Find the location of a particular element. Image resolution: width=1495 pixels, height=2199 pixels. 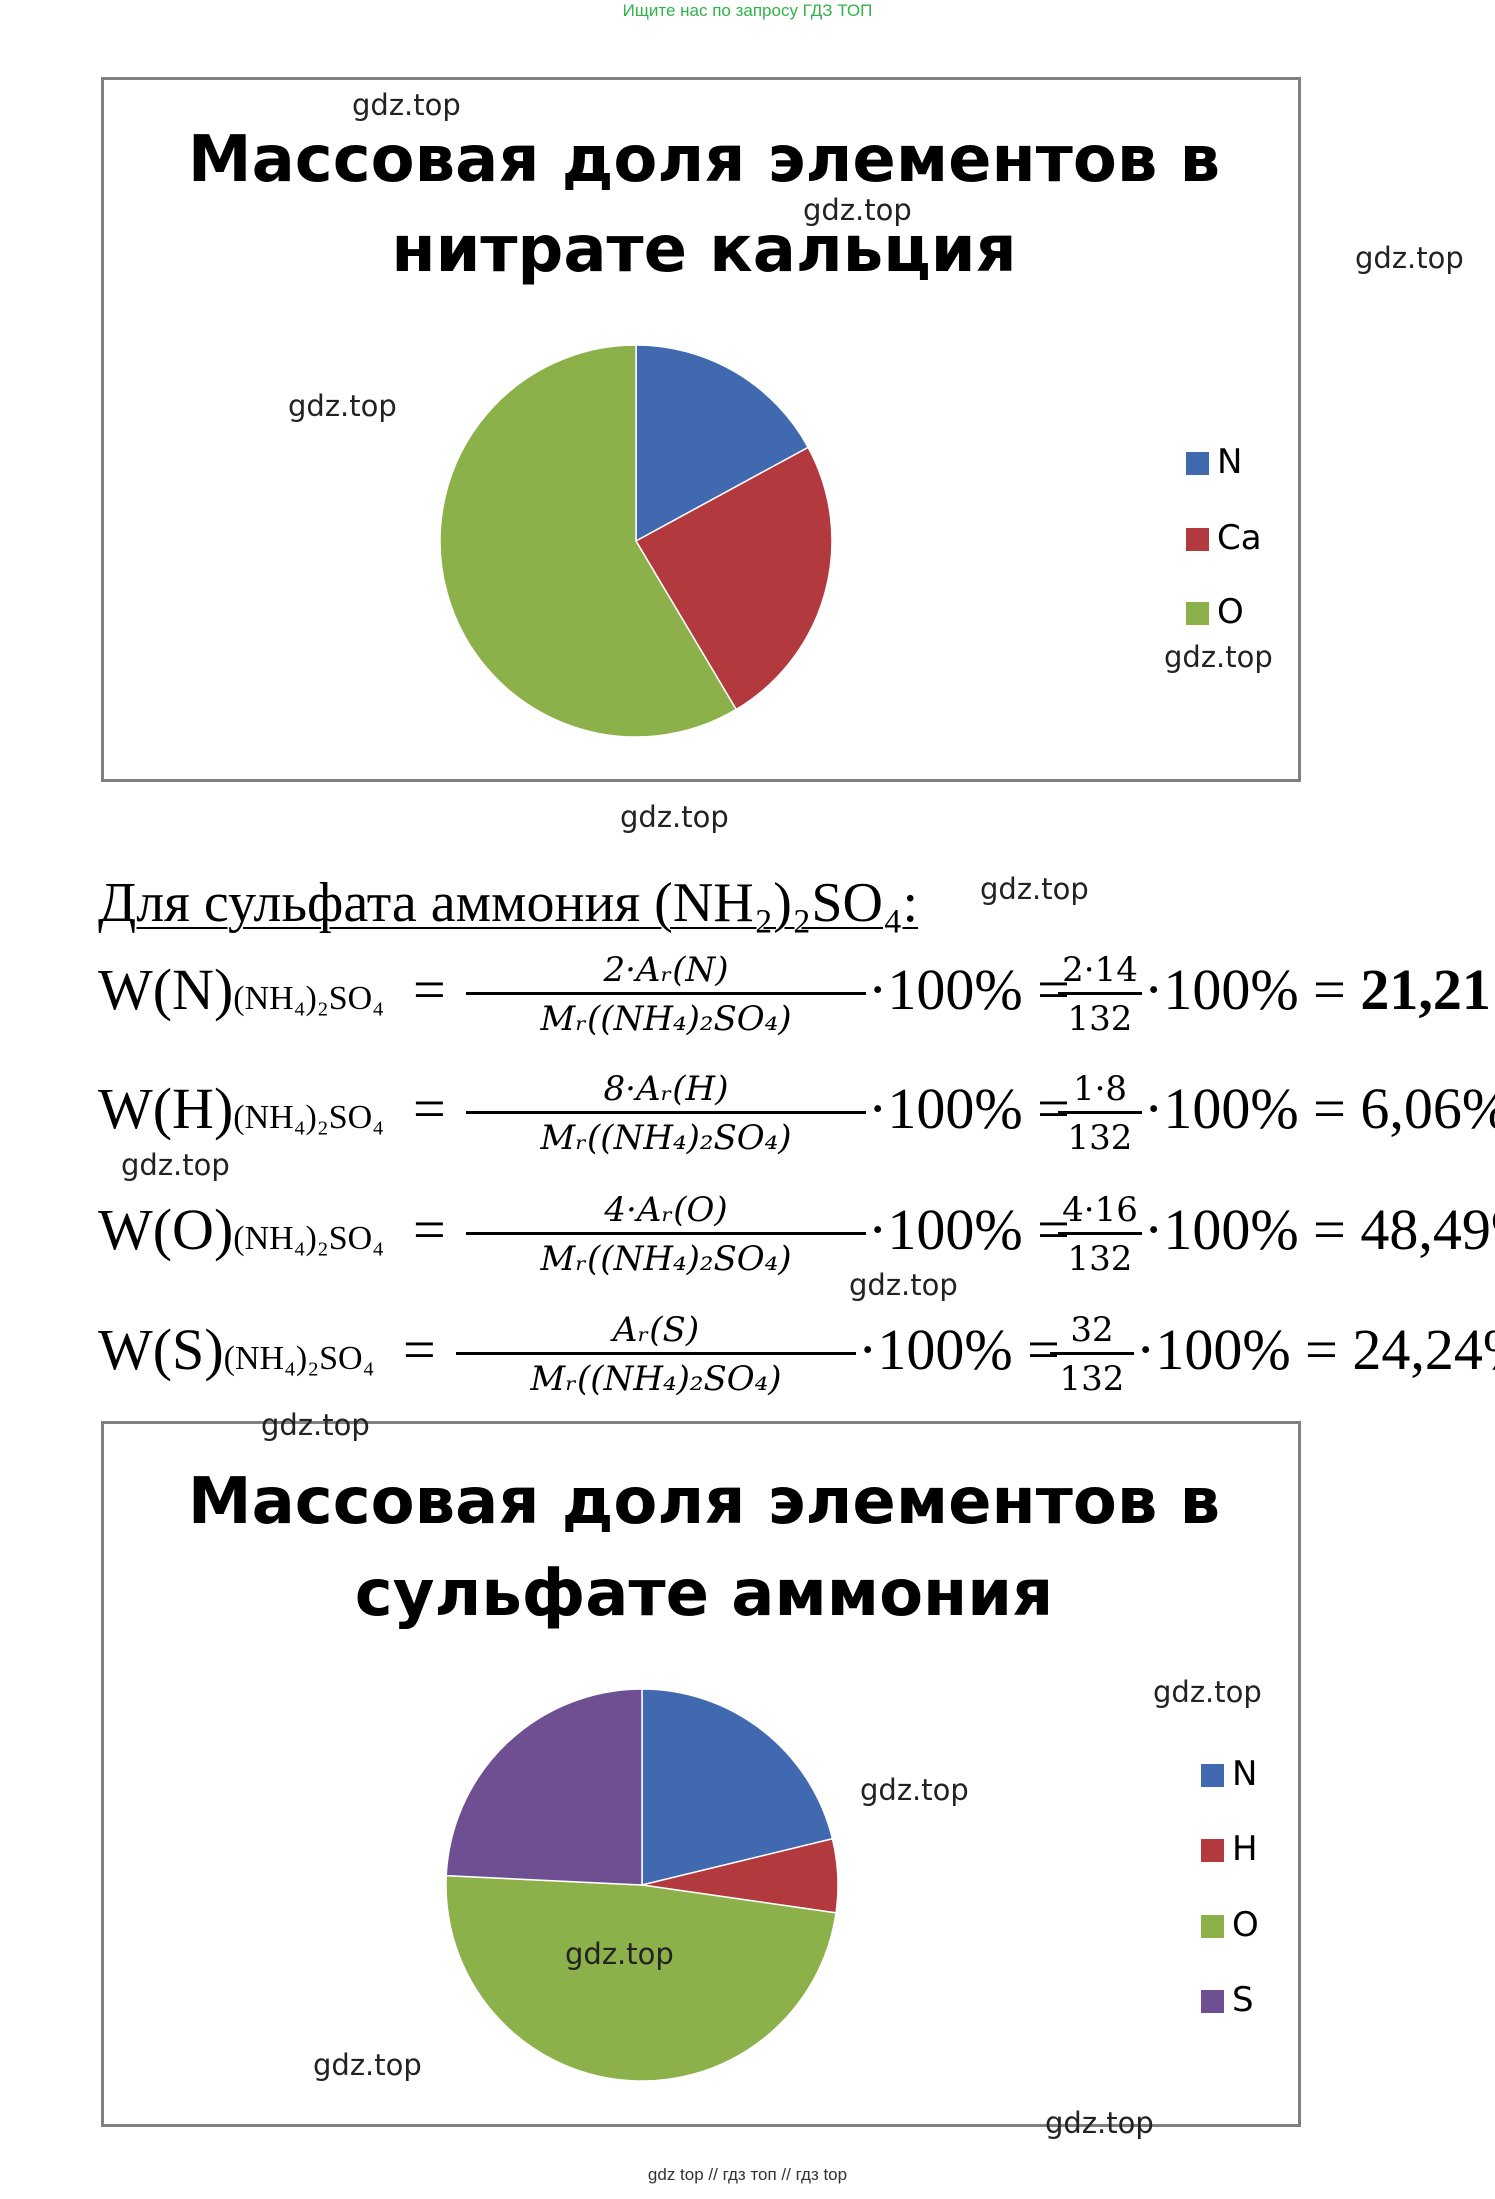

pie-1-slice-n is located at coordinates (722, 443).